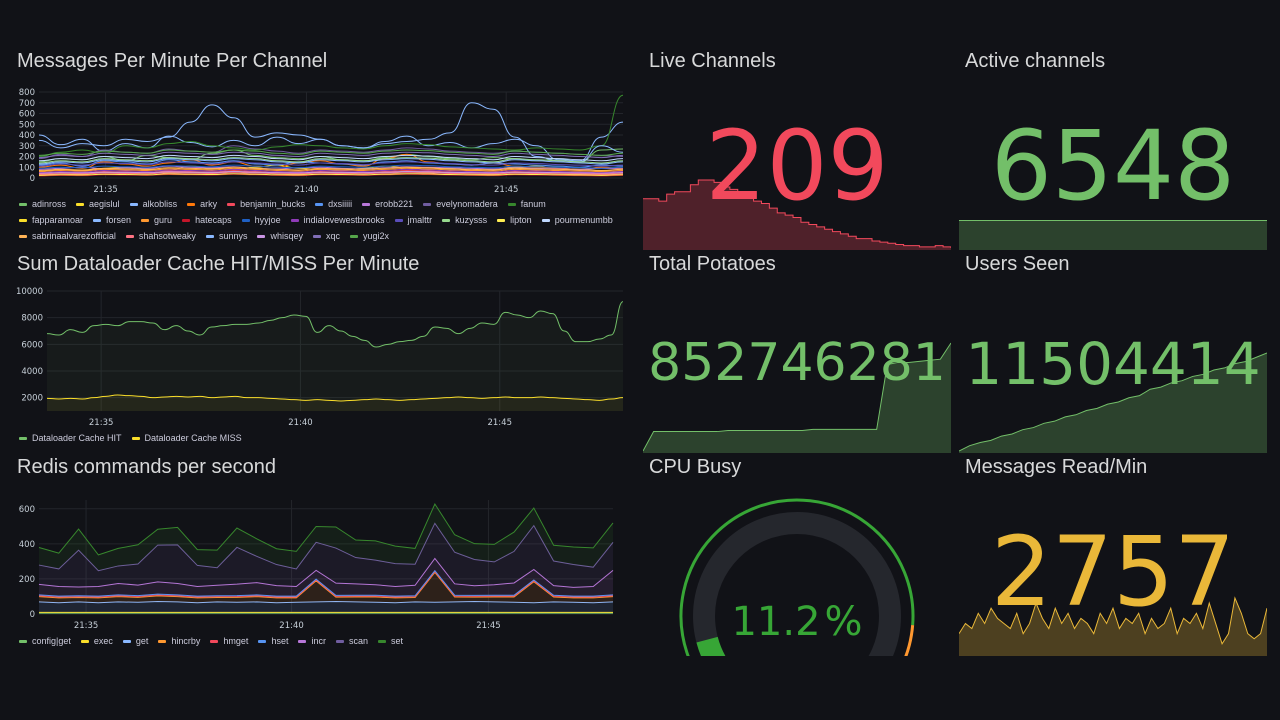 The width and height of the screenshot is (1280, 720). Describe the element at coordinates (103, 641) in the screenshot. I see `legend-label: exec` at that location.